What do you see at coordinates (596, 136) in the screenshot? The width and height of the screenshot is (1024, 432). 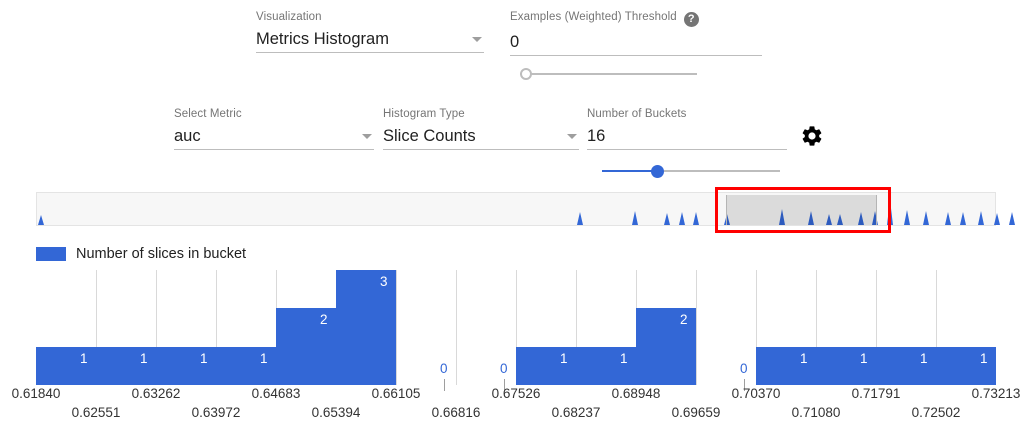 I see `number-of-buckets-value: 16` at bounding box center [596, 136].